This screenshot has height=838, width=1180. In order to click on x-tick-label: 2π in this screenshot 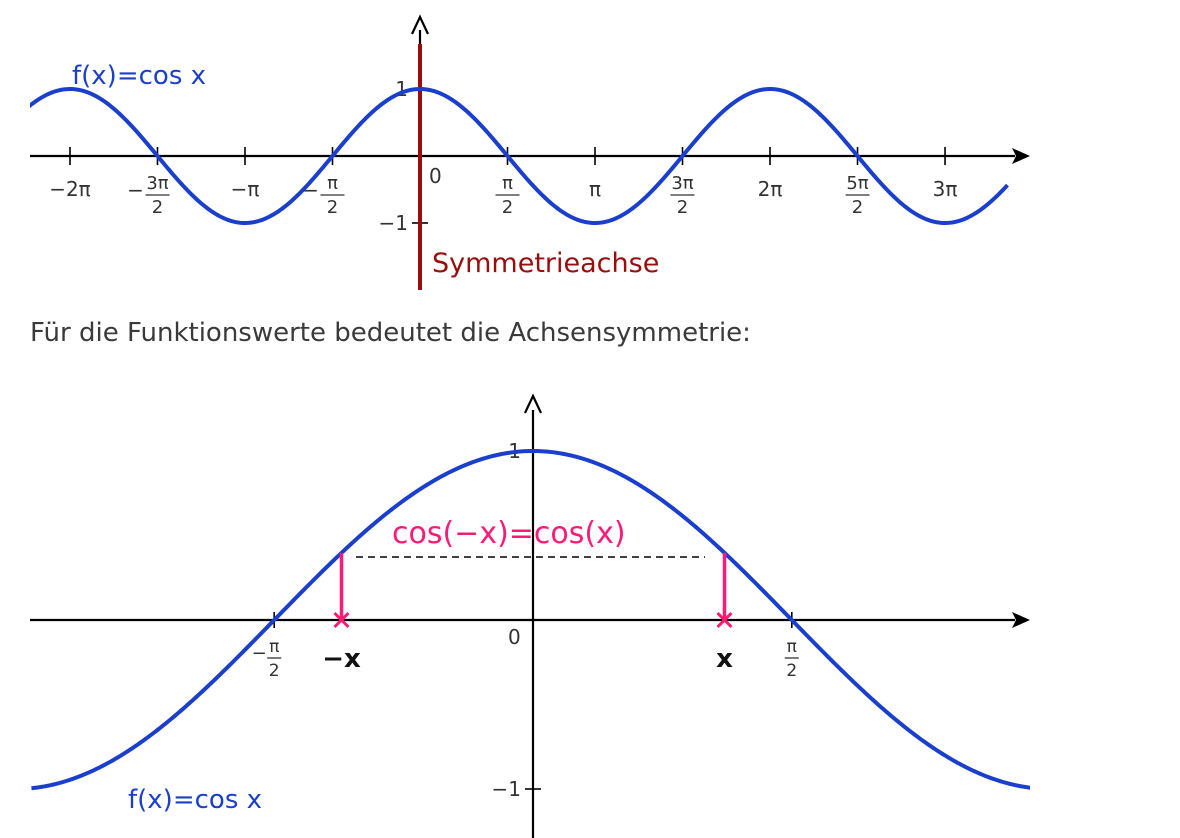, I will do `click(770, 189)`.